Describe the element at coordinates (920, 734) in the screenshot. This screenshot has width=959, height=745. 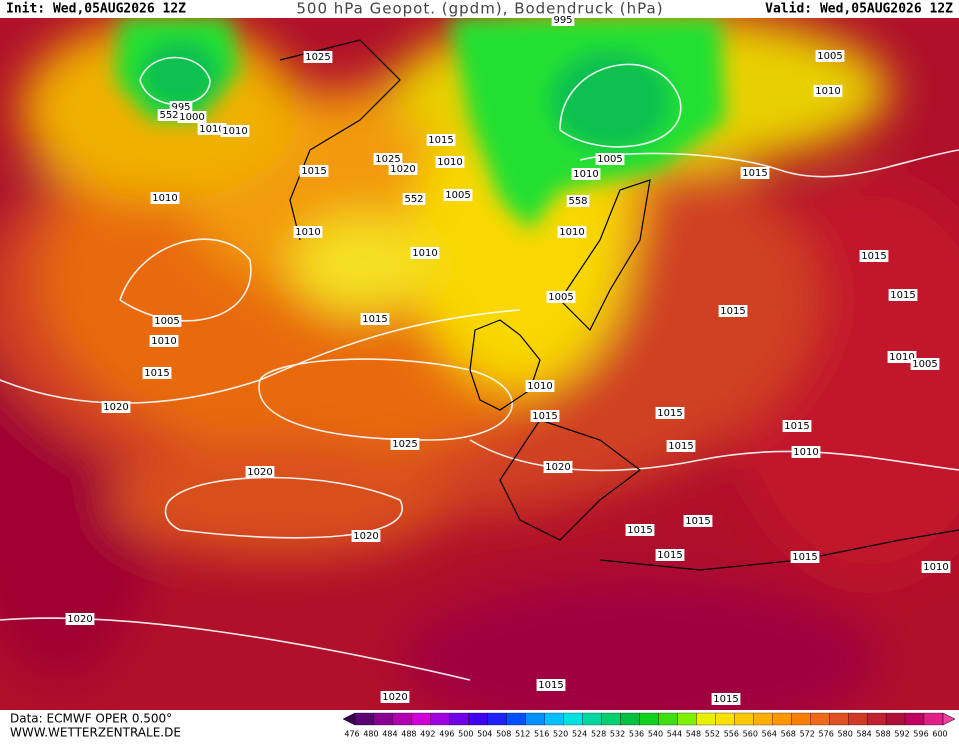
I see `colorbar-label: 596` at that location.